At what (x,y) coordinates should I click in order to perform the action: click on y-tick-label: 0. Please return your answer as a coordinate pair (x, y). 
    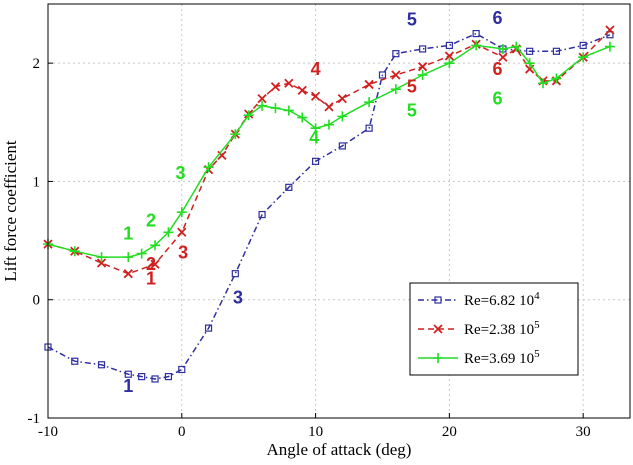
    Looking at the image, I should click on (37, 301).